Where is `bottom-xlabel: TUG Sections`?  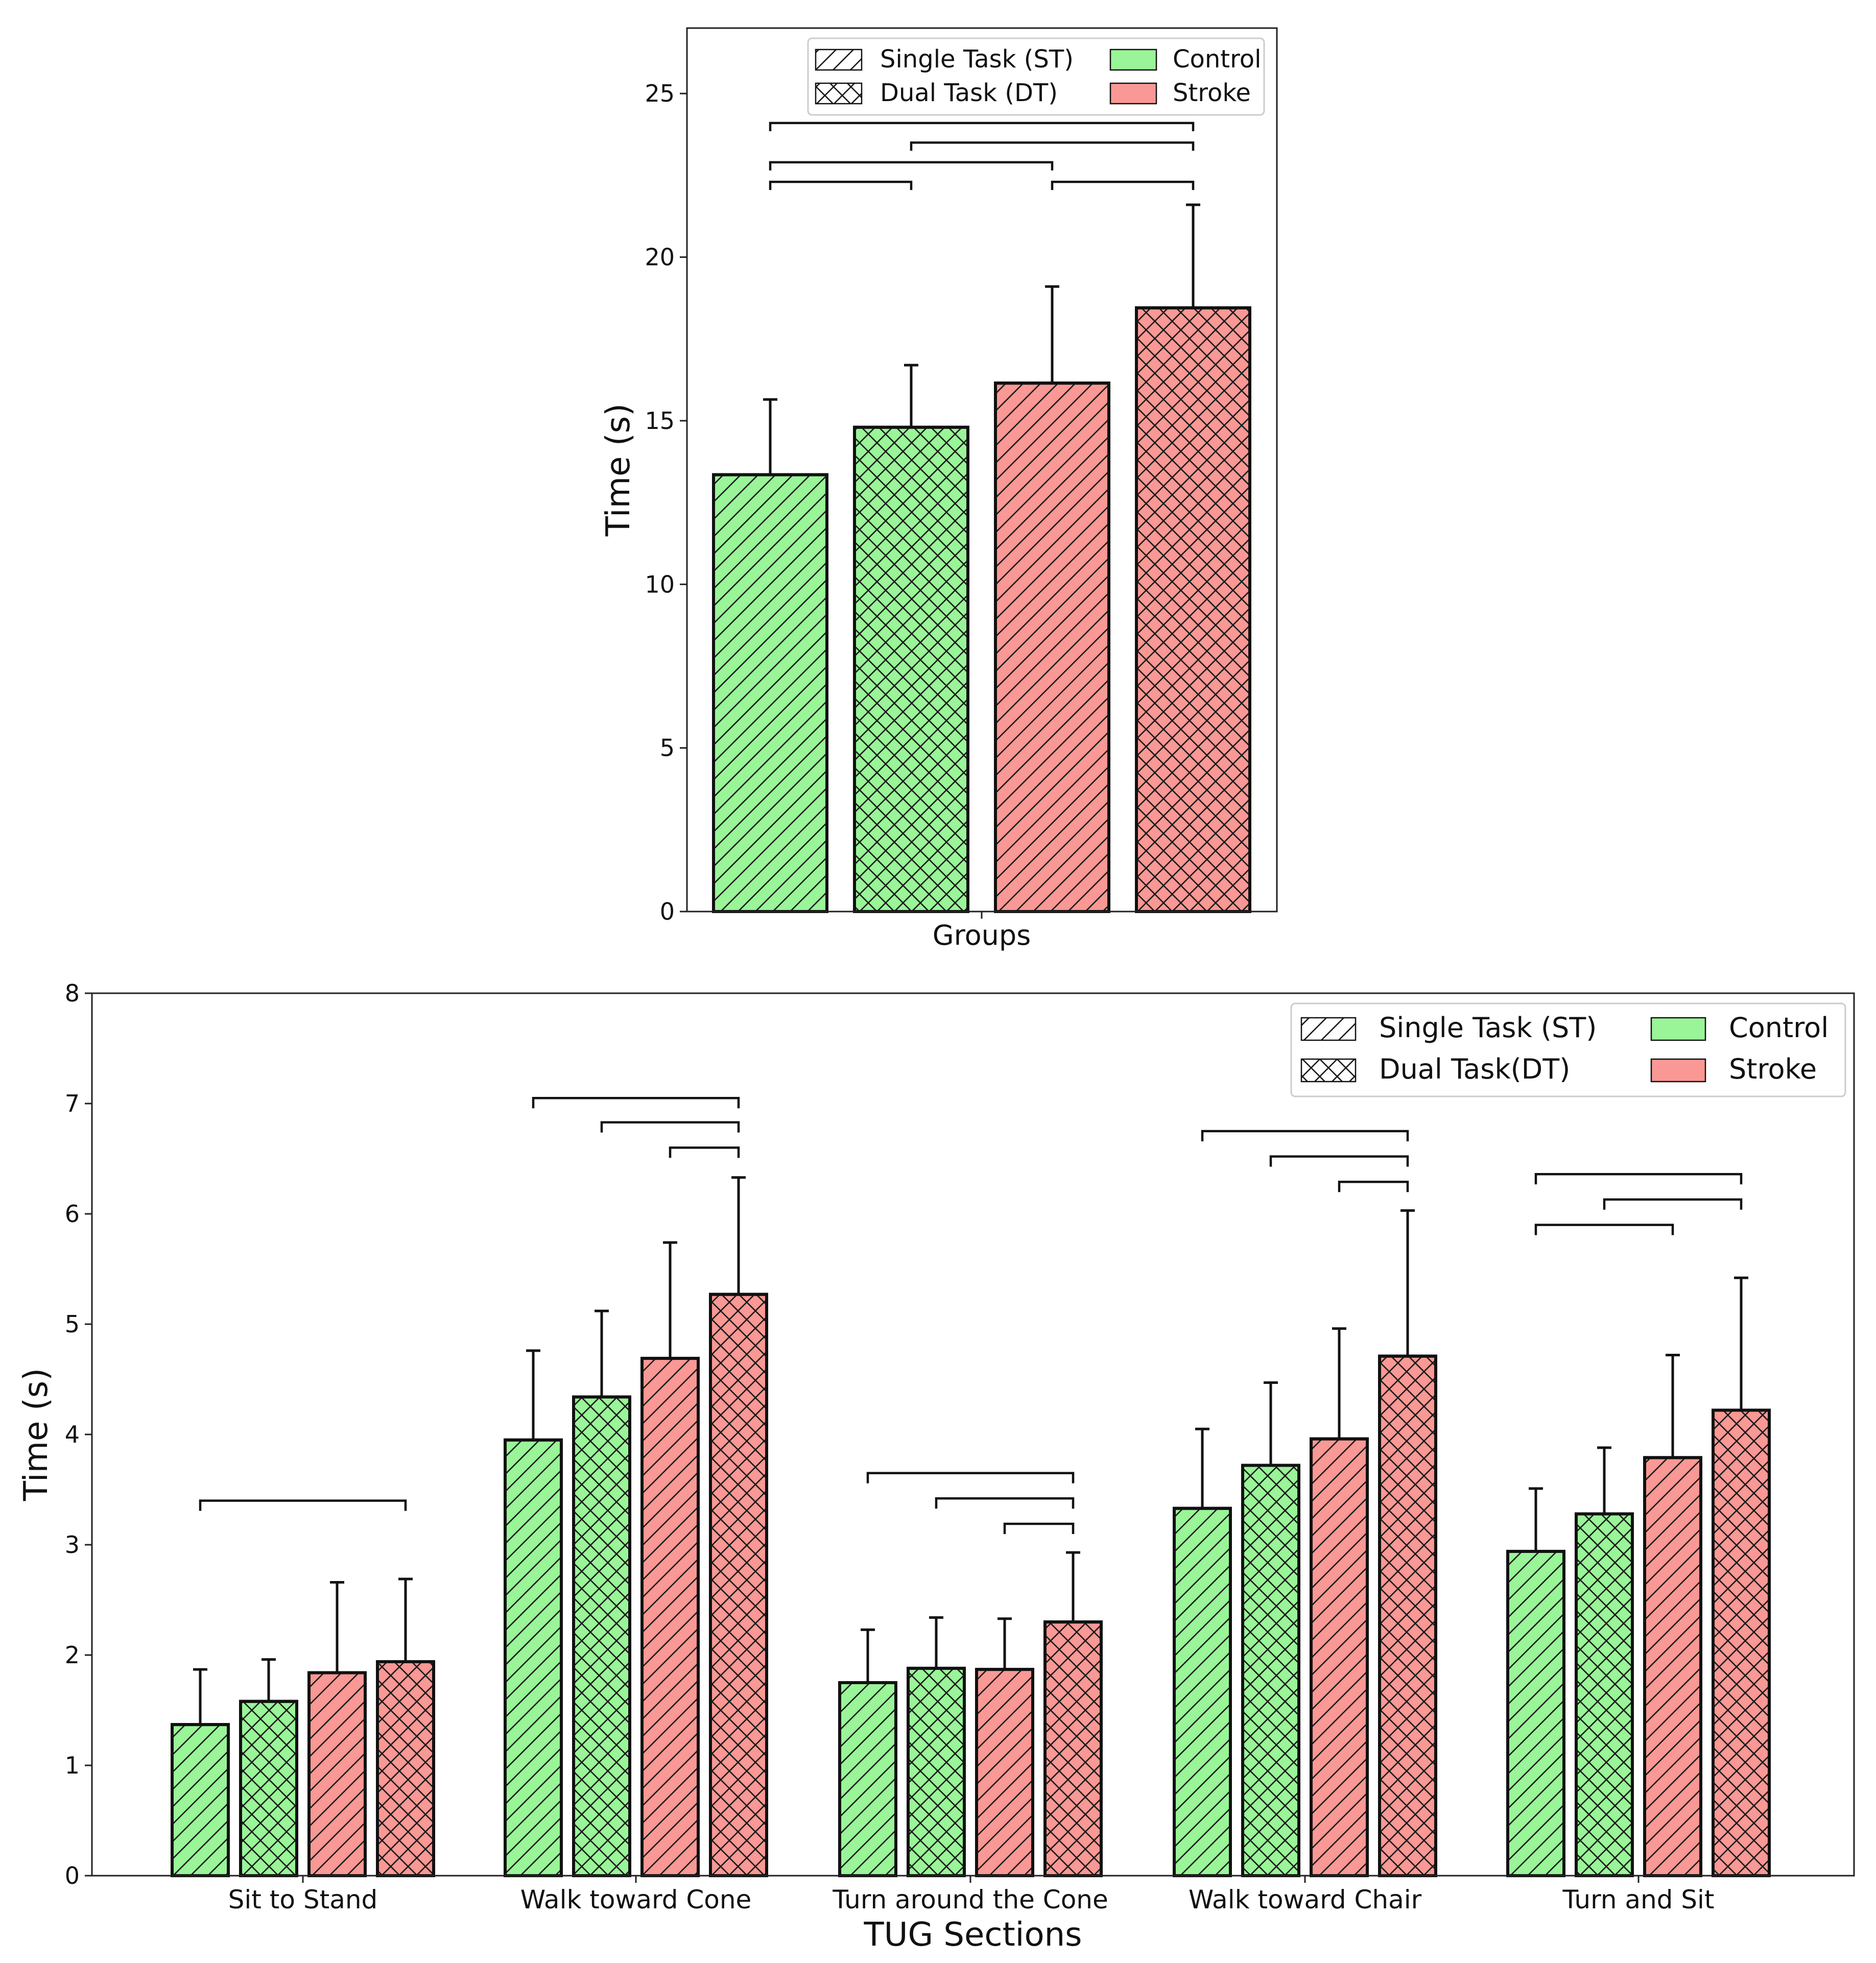 bottom-xlabel: TUG Sections is located at coordinates (973, 1935).